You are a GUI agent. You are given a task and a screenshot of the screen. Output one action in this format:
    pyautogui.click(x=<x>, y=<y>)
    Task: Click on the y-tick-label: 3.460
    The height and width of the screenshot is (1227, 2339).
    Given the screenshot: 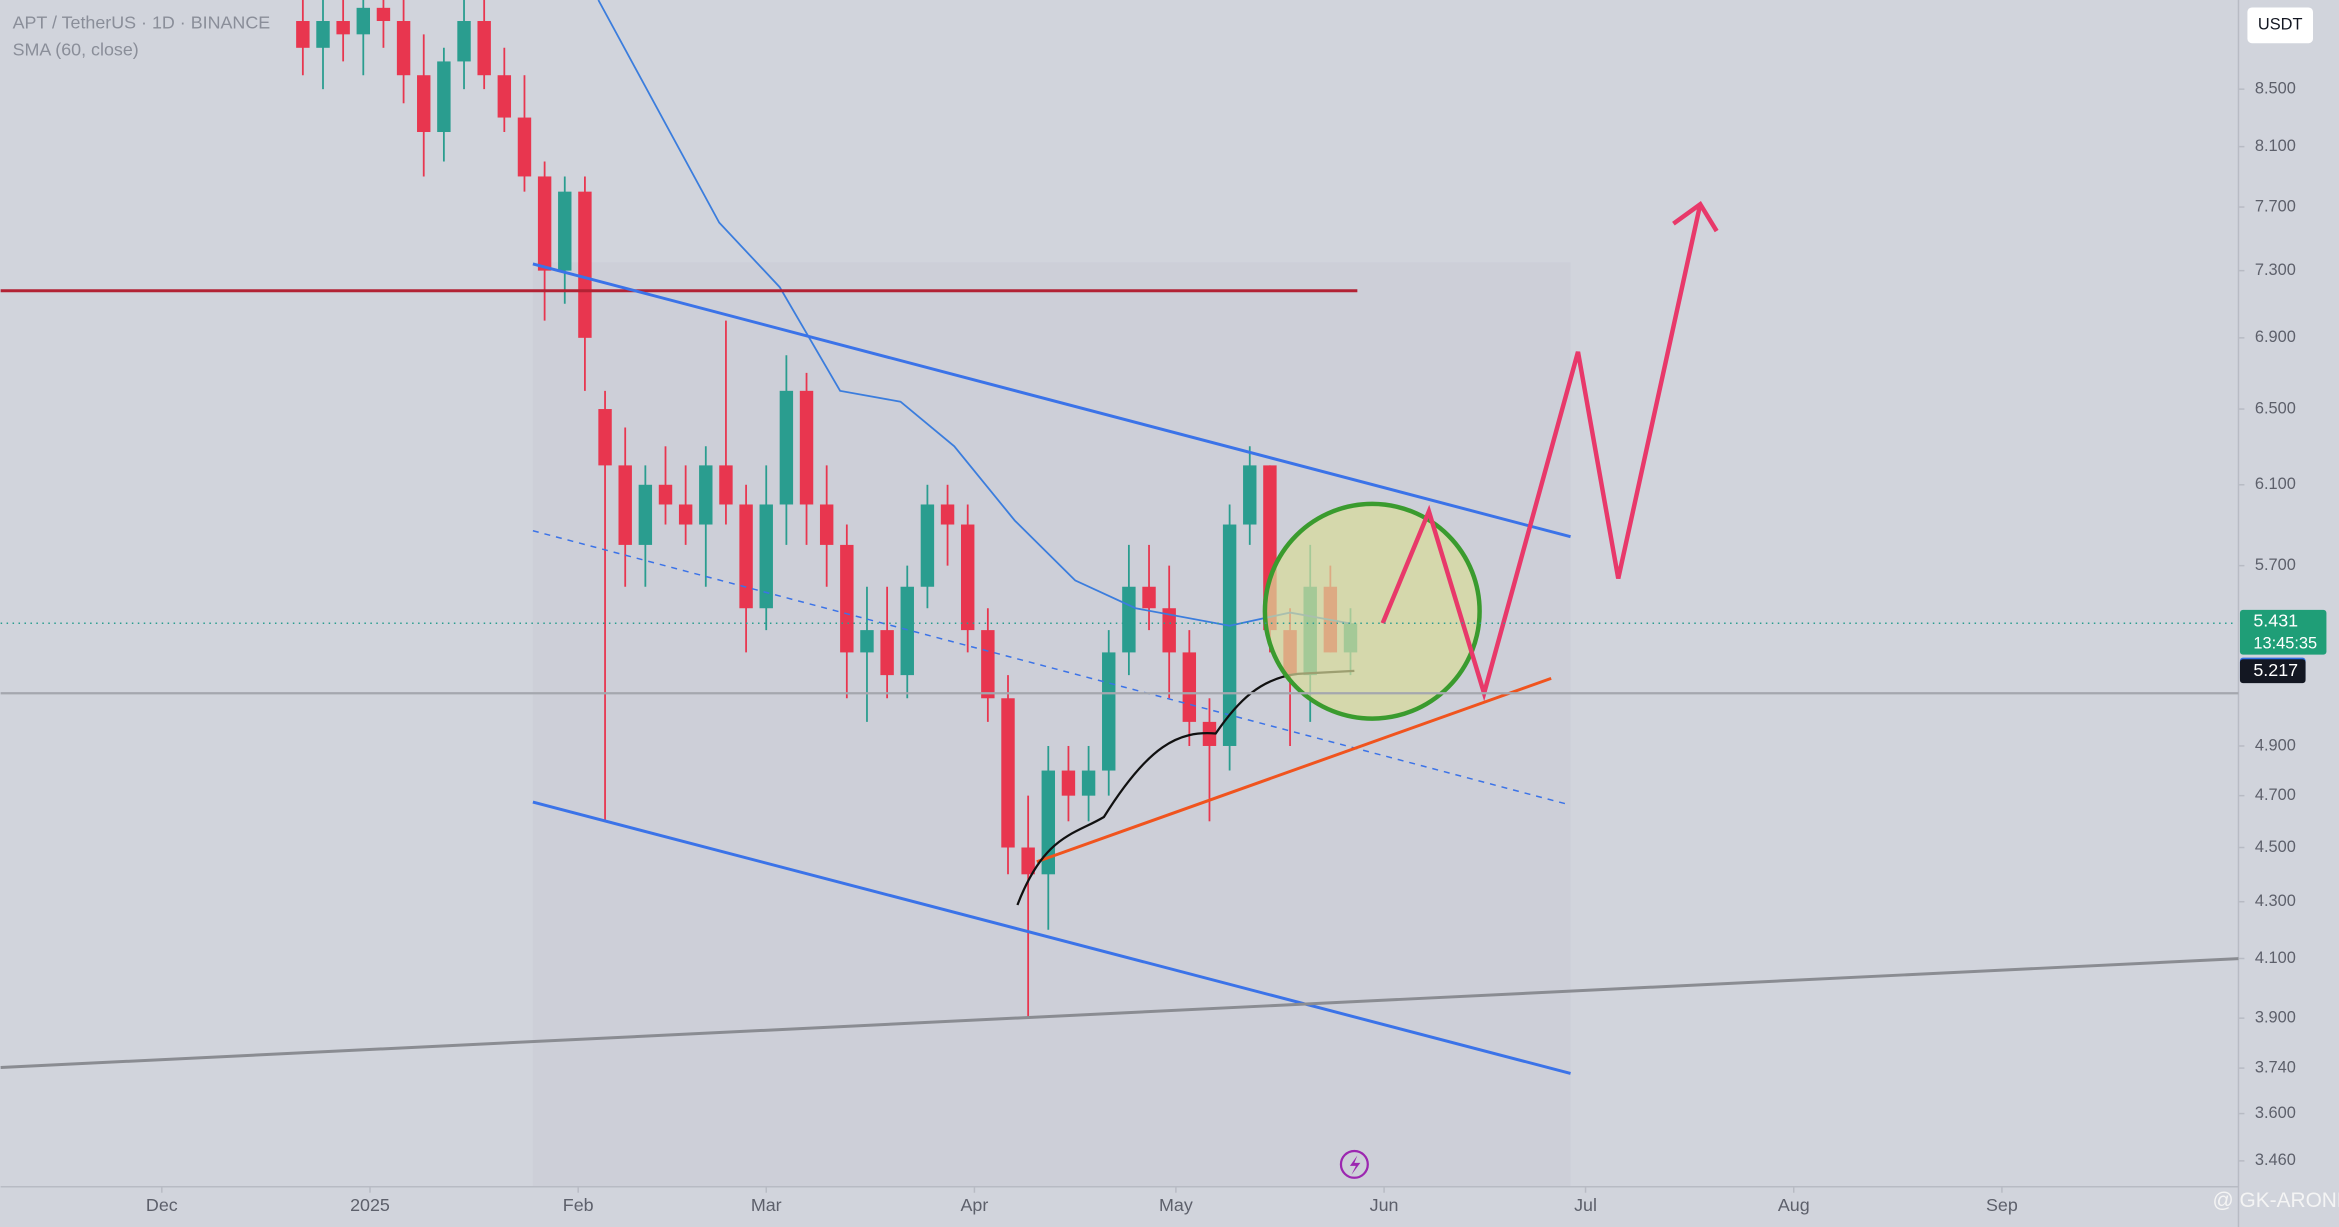 What is the action you would take?
    pyautogui.click(x=2275, y=1160)
    